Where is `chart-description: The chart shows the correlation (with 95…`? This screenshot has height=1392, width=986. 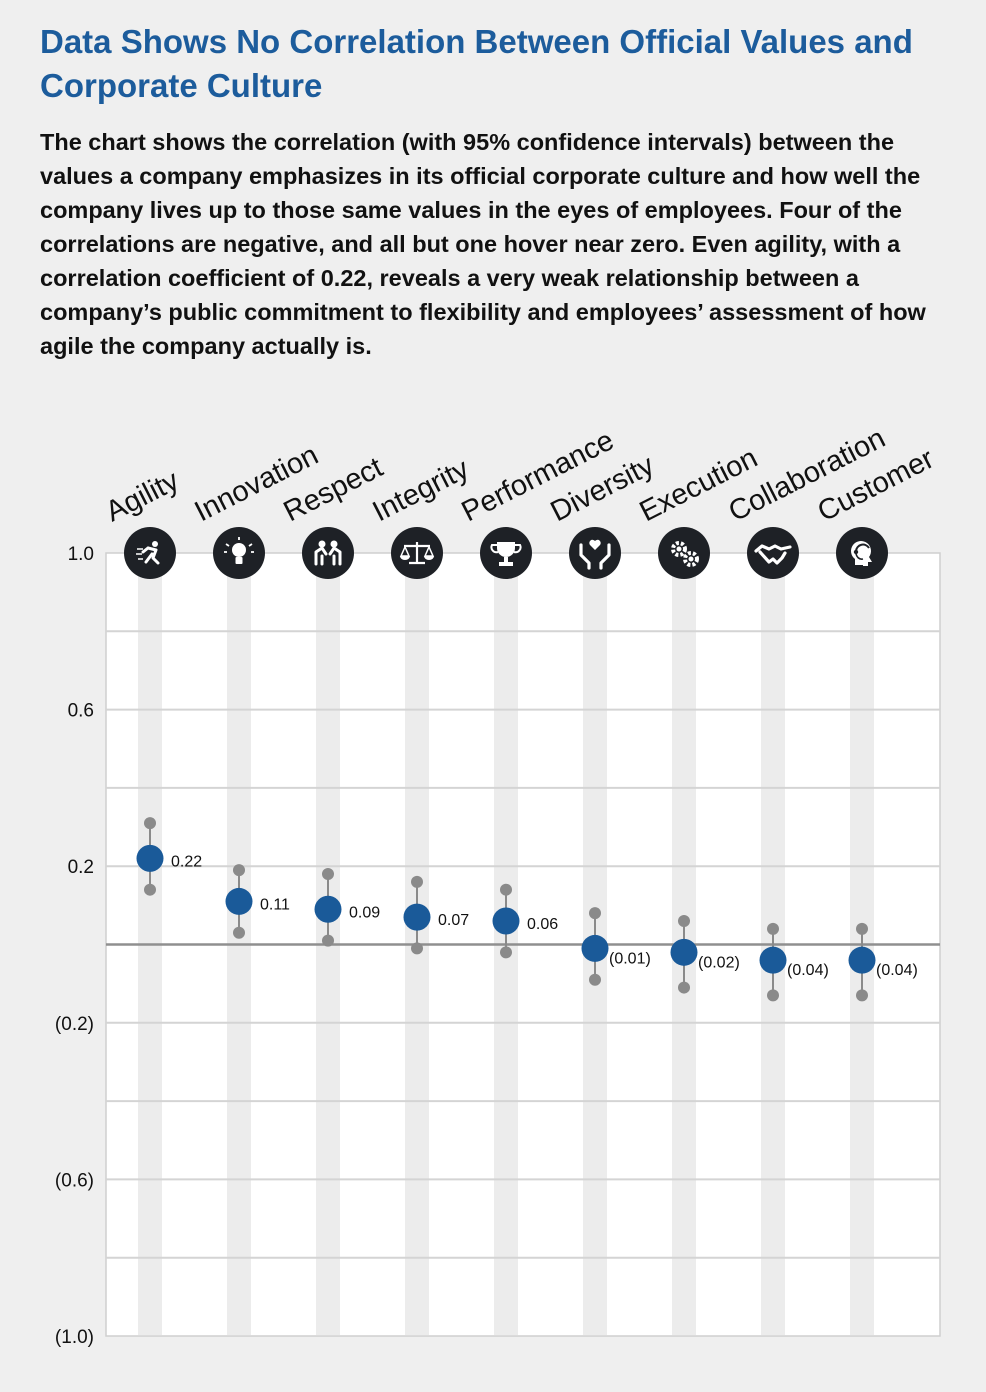 chart-description: The chart shows the correlation (with 95… is located at coordinates (483, 244).